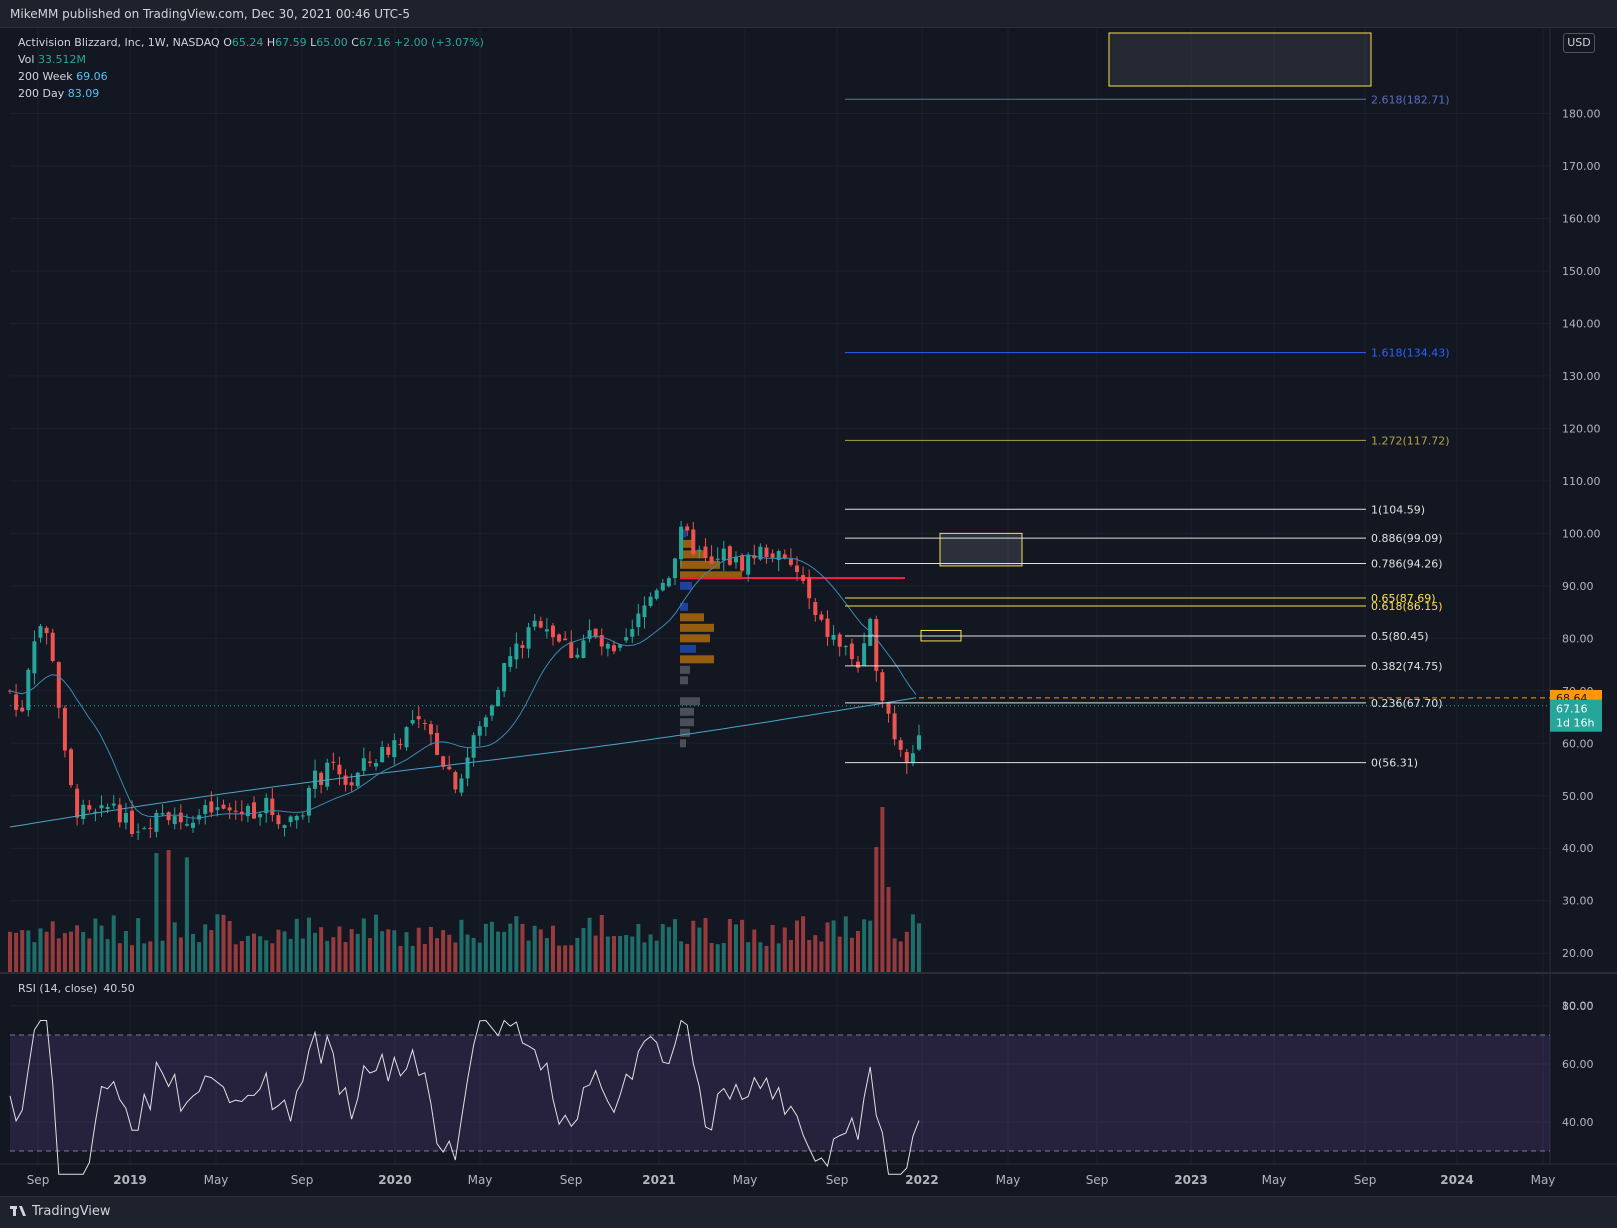  I want to click on close-label: C, so click(355, 42).